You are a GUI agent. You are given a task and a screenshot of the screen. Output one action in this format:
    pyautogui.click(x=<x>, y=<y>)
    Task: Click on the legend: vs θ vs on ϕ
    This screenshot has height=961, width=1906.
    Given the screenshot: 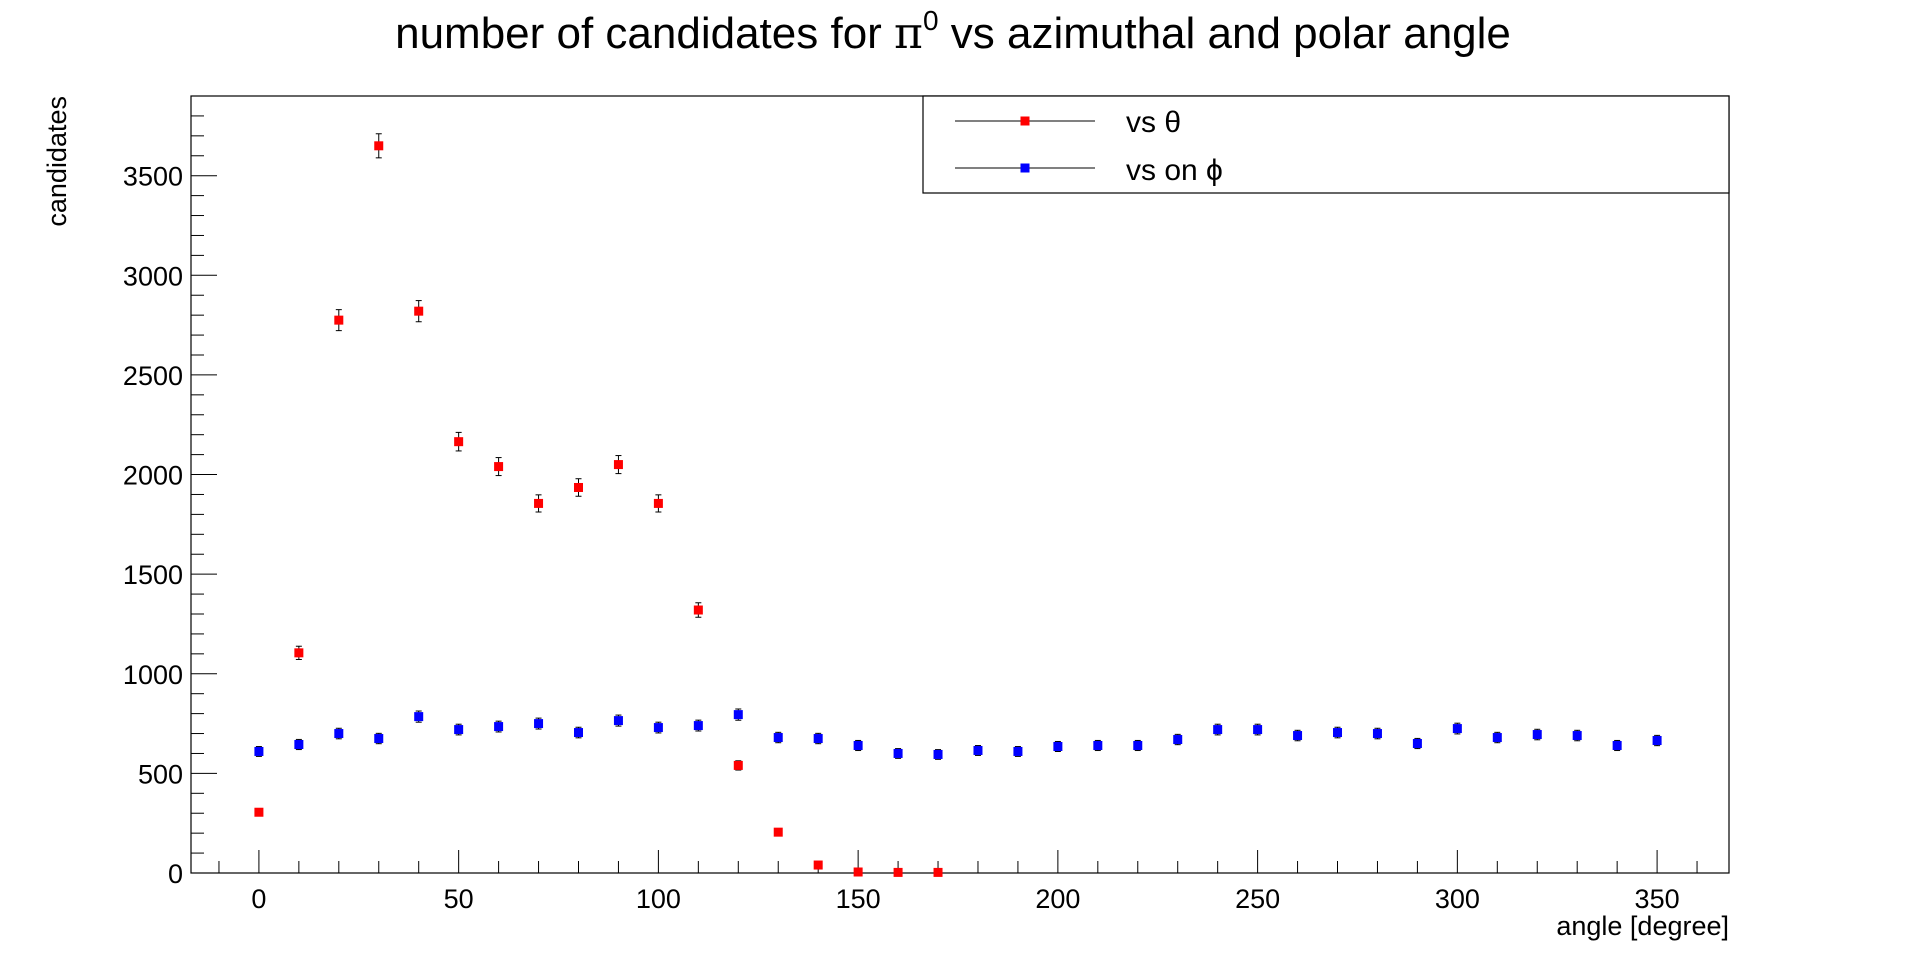 What is the action you would take?
    pyautogui.click(x=1326, y=144)
    